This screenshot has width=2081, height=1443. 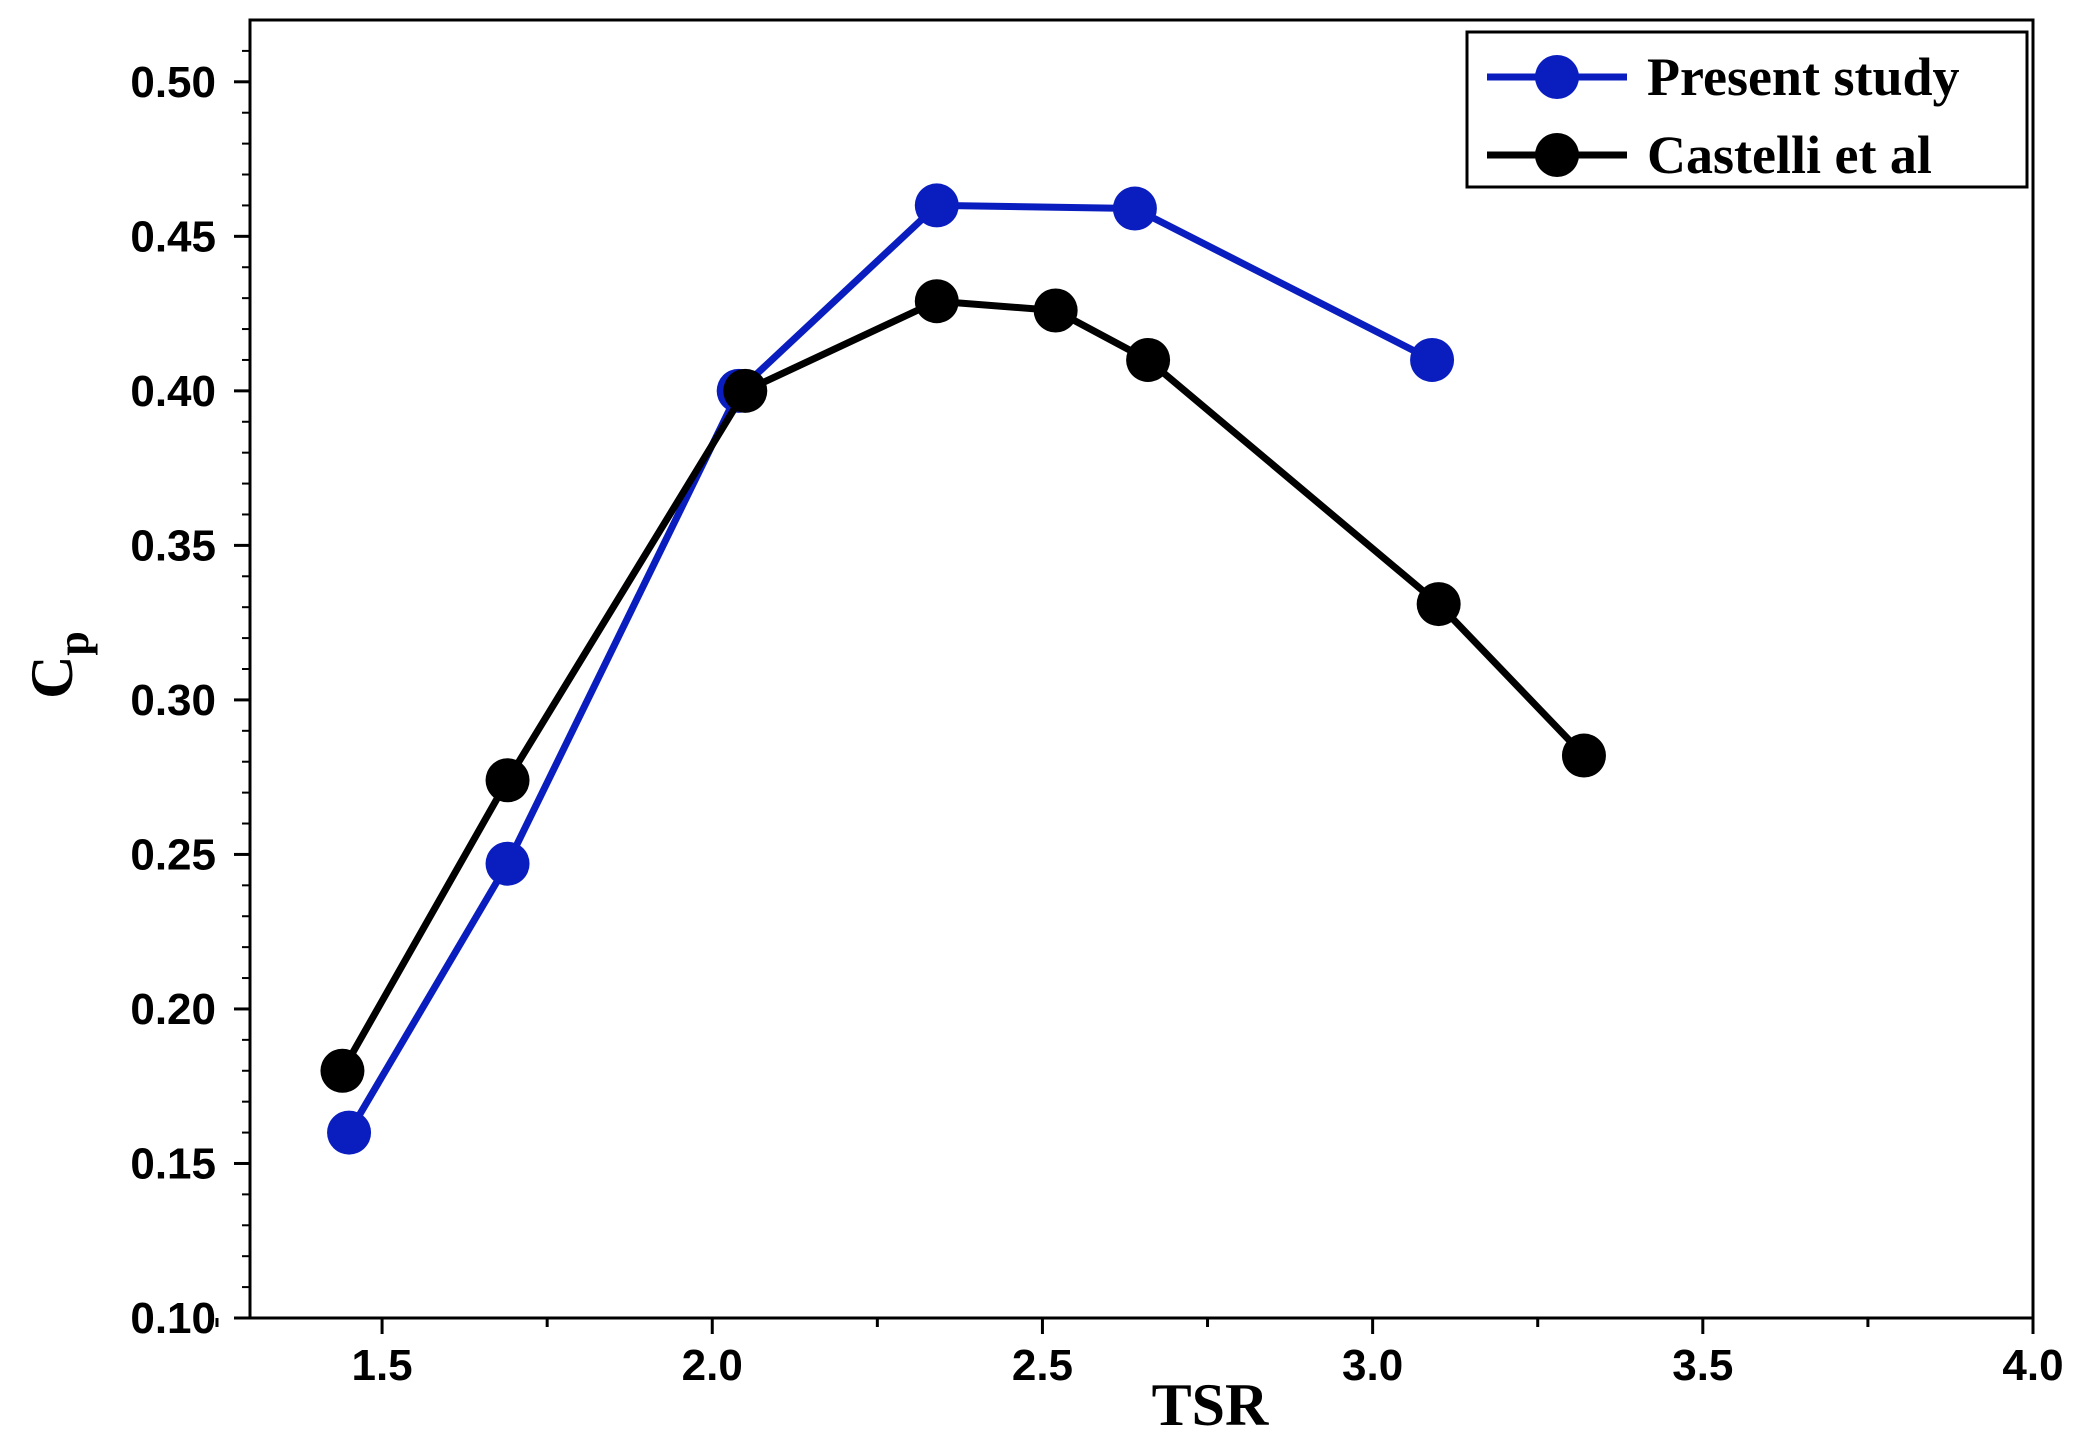 I want to click on y-tick-label: 0.45, so click(x=173, y=236).